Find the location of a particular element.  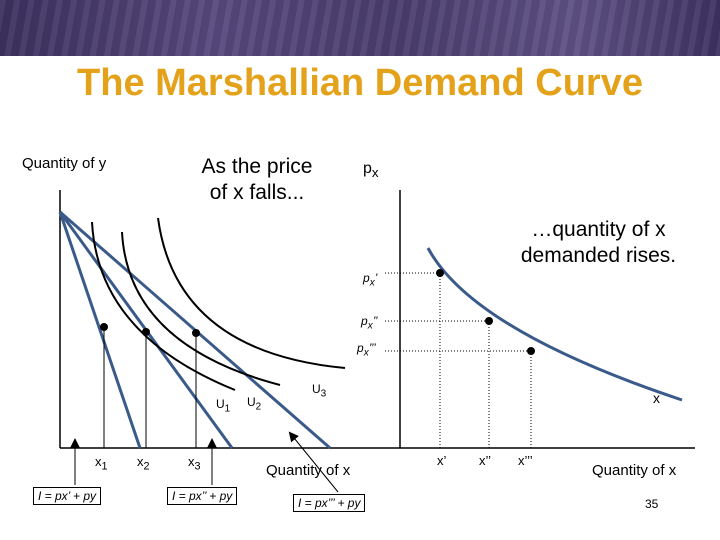

budget-label-3: I = px’’’ + py is located at coordinates (329, 503).